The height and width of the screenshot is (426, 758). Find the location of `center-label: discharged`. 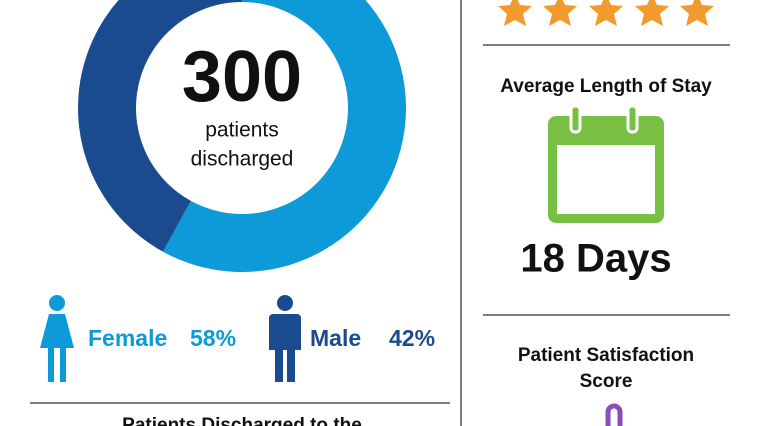

center-label: discharged is located at coordinates (242, 159).